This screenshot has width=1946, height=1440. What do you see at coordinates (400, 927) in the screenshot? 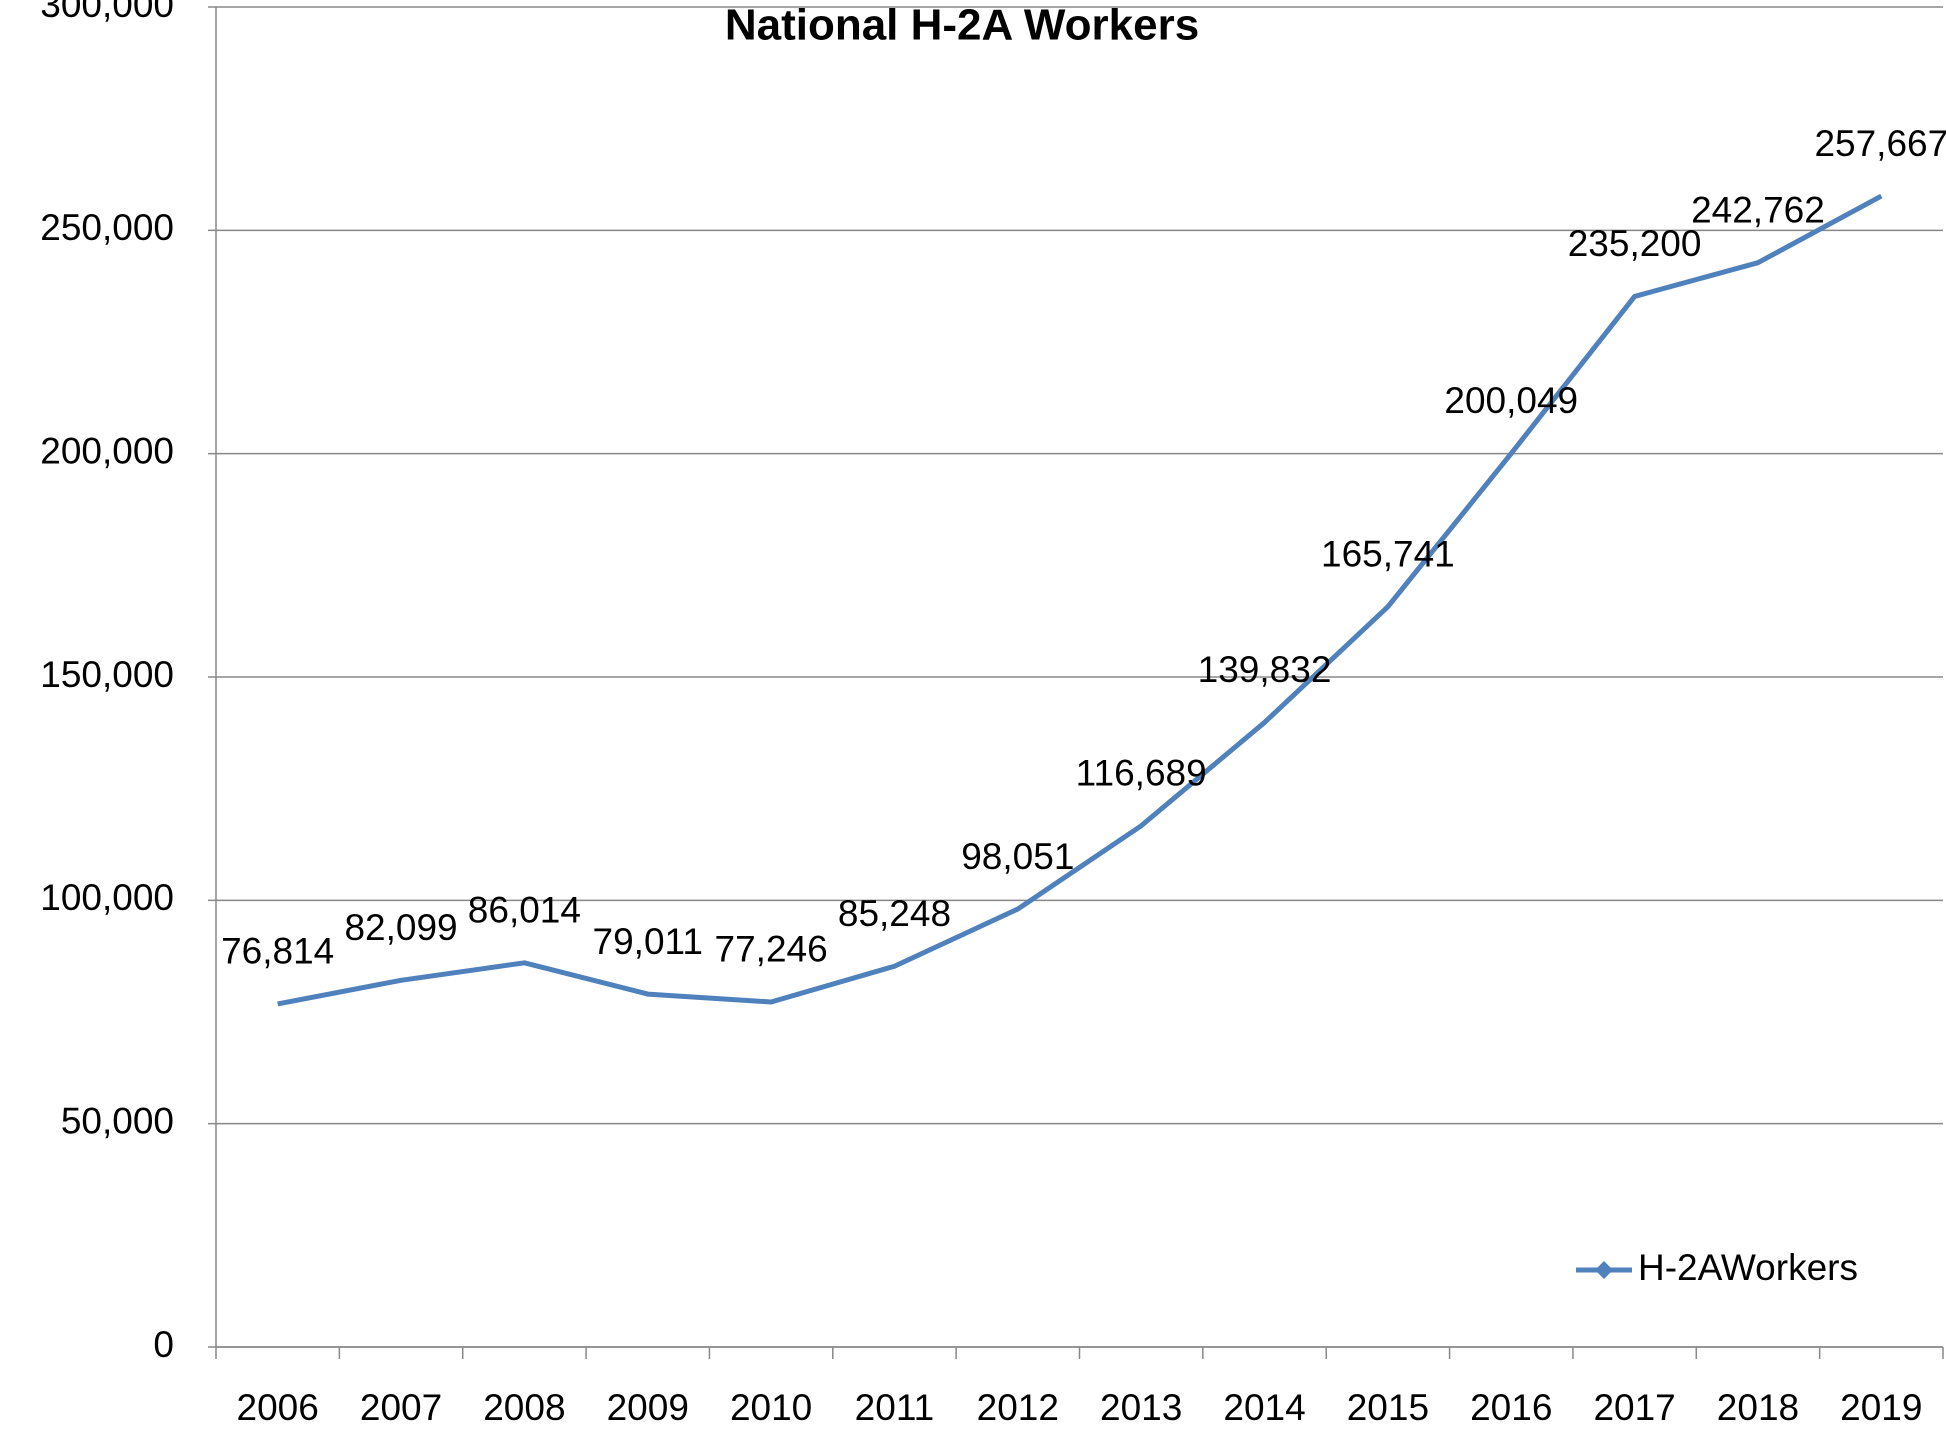
I see `data-label: 82,099` at bounding box center [400, 927].